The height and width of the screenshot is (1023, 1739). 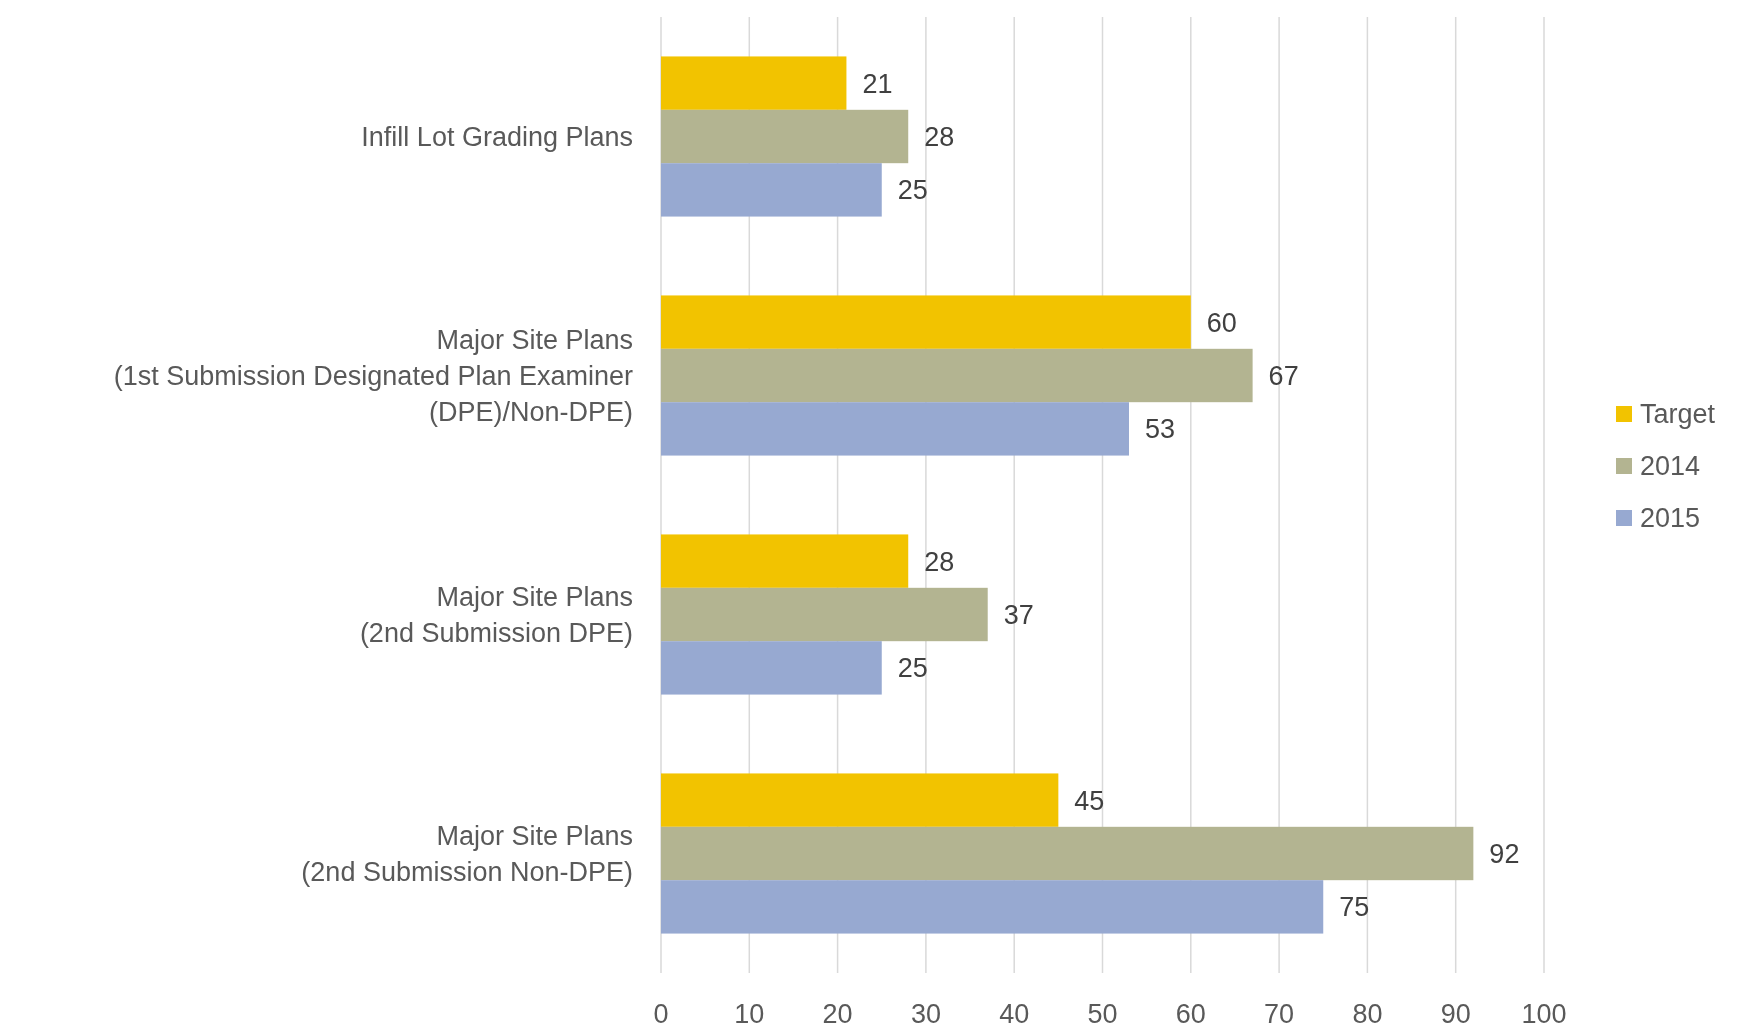 I want to click on x-tick-label: 30, so click(x=925, y=1011).